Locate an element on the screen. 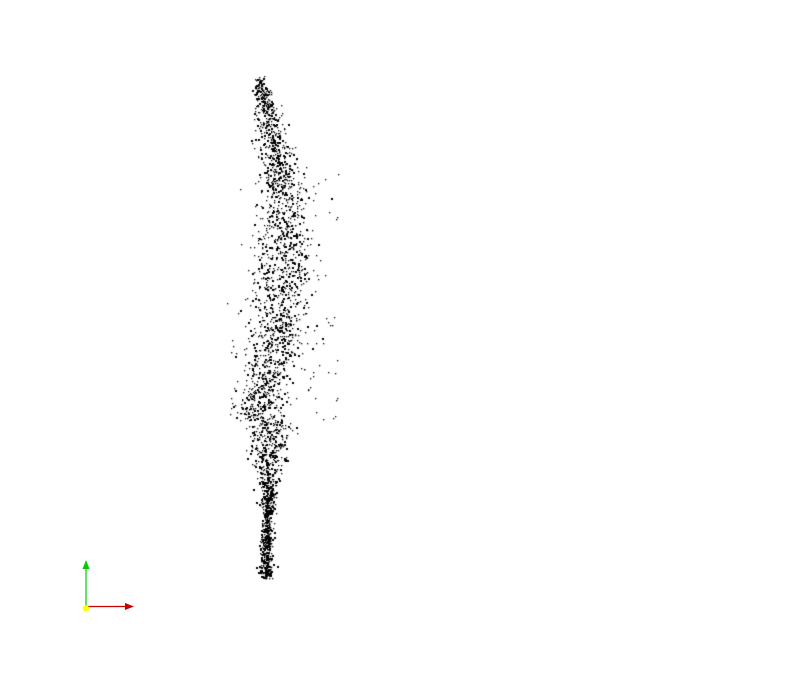 The image size is (788, 694). x-axis-arrow-icon is located at coordinates (110, 606).